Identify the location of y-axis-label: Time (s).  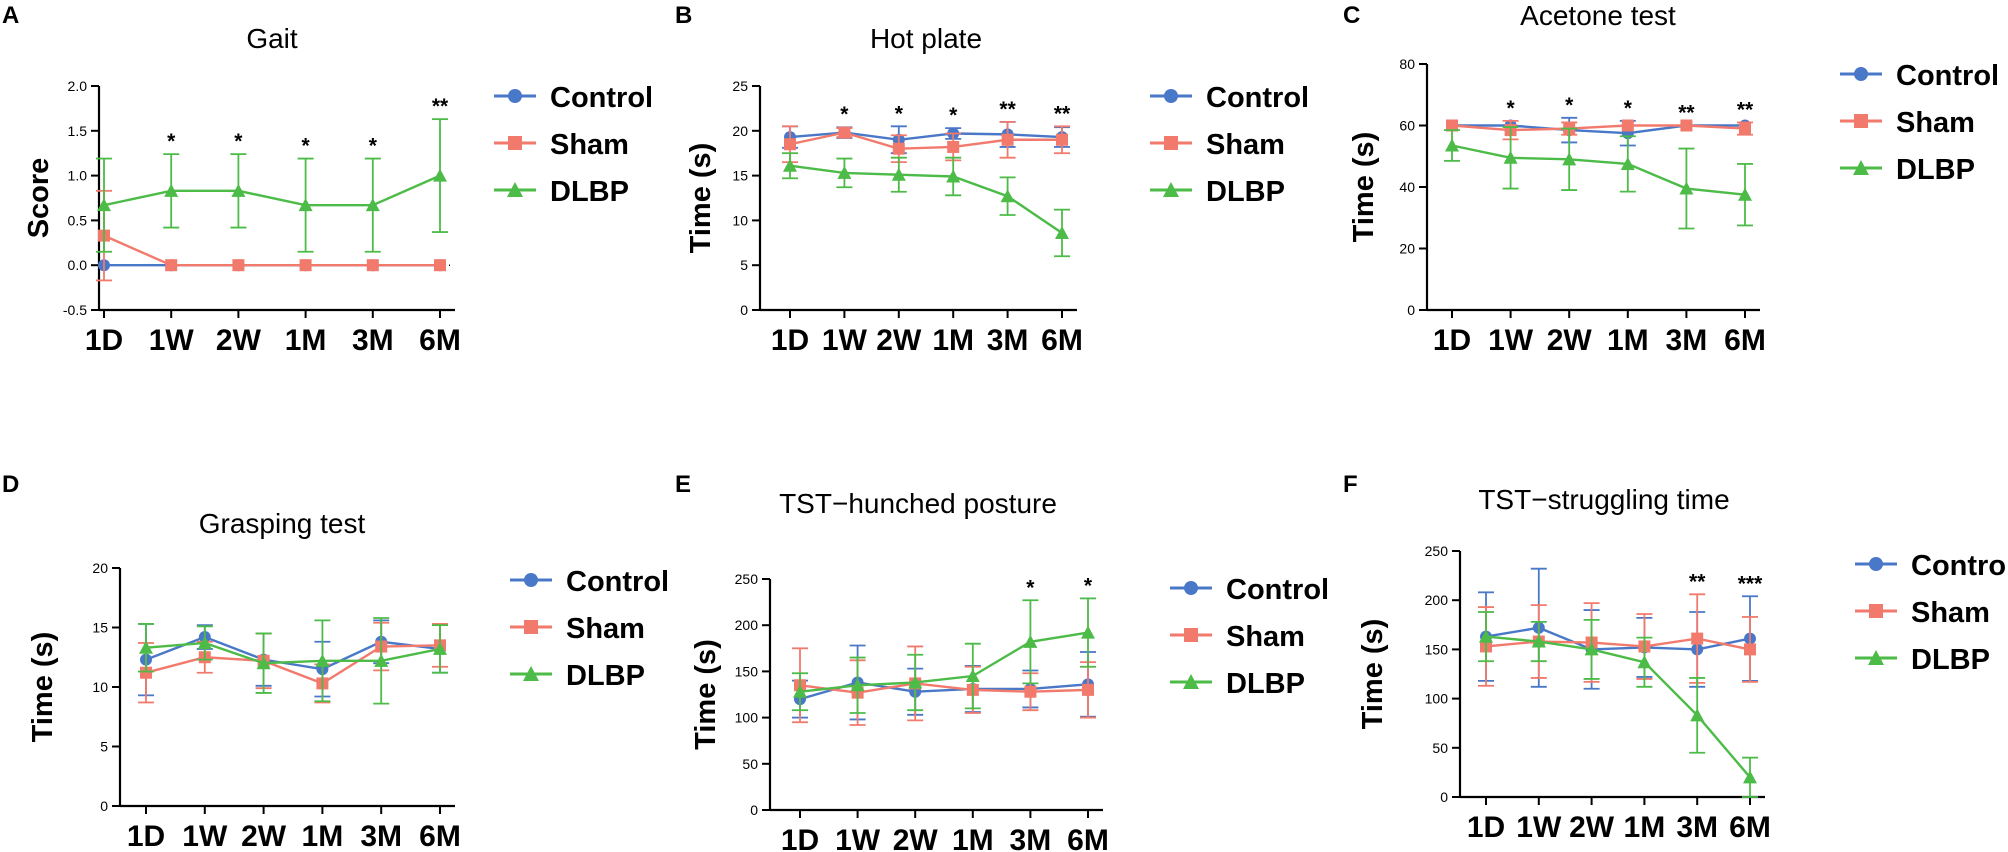
(1364, 187).